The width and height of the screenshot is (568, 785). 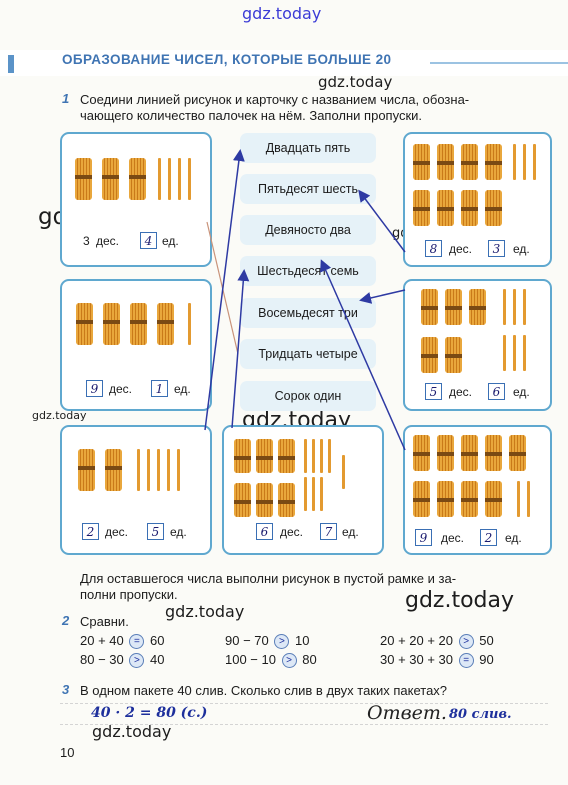 What do you see at coordinates (102, 640) in the screenshot?
I see `comparison-left: 20 + 40` at bounding box center [102, 640].